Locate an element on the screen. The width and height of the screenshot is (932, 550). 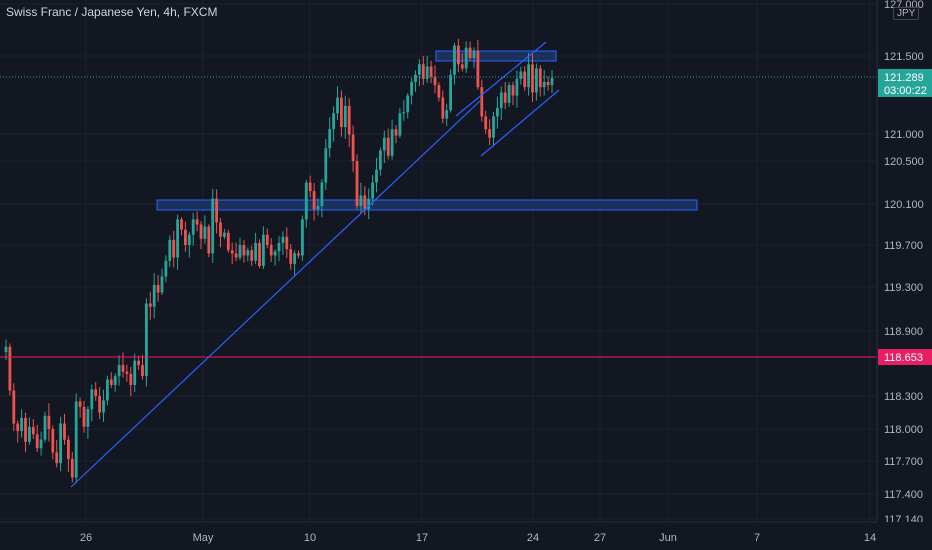
wedge-lower-line is located at coordinates (520, 123).